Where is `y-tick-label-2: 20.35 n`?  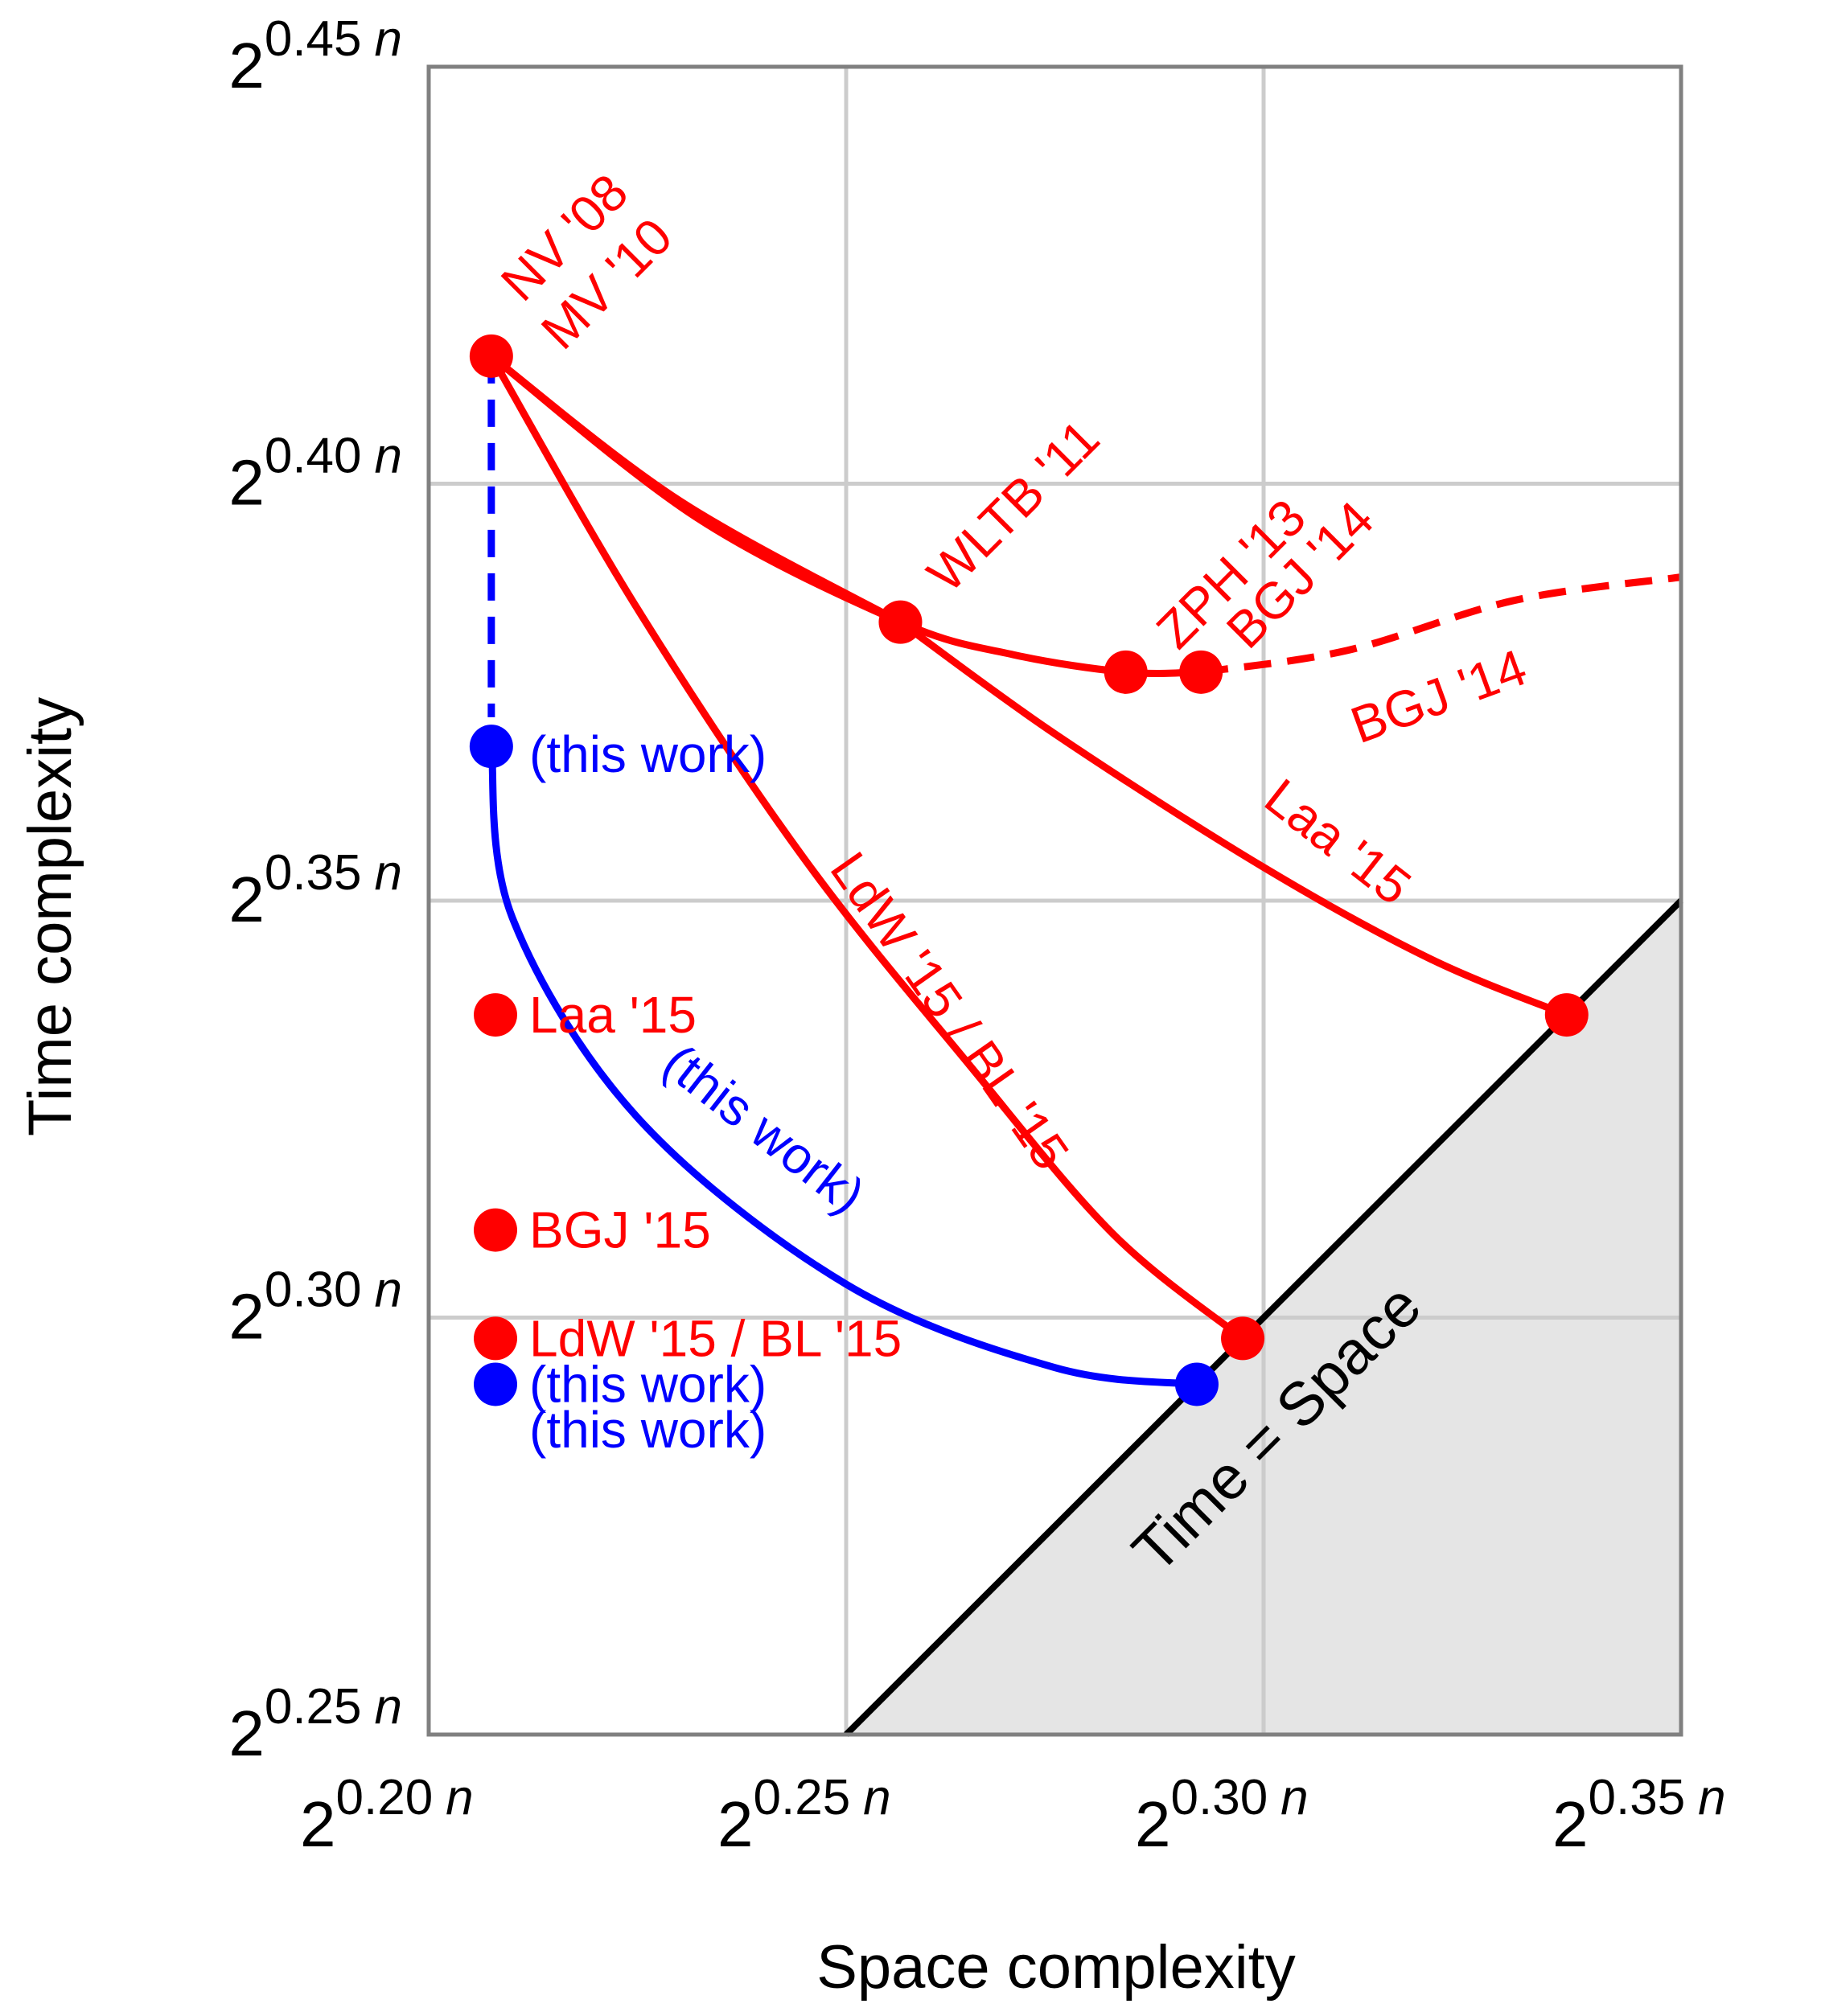 y-tick-label-2: 20.35 n is located at coordinates (315, 890).